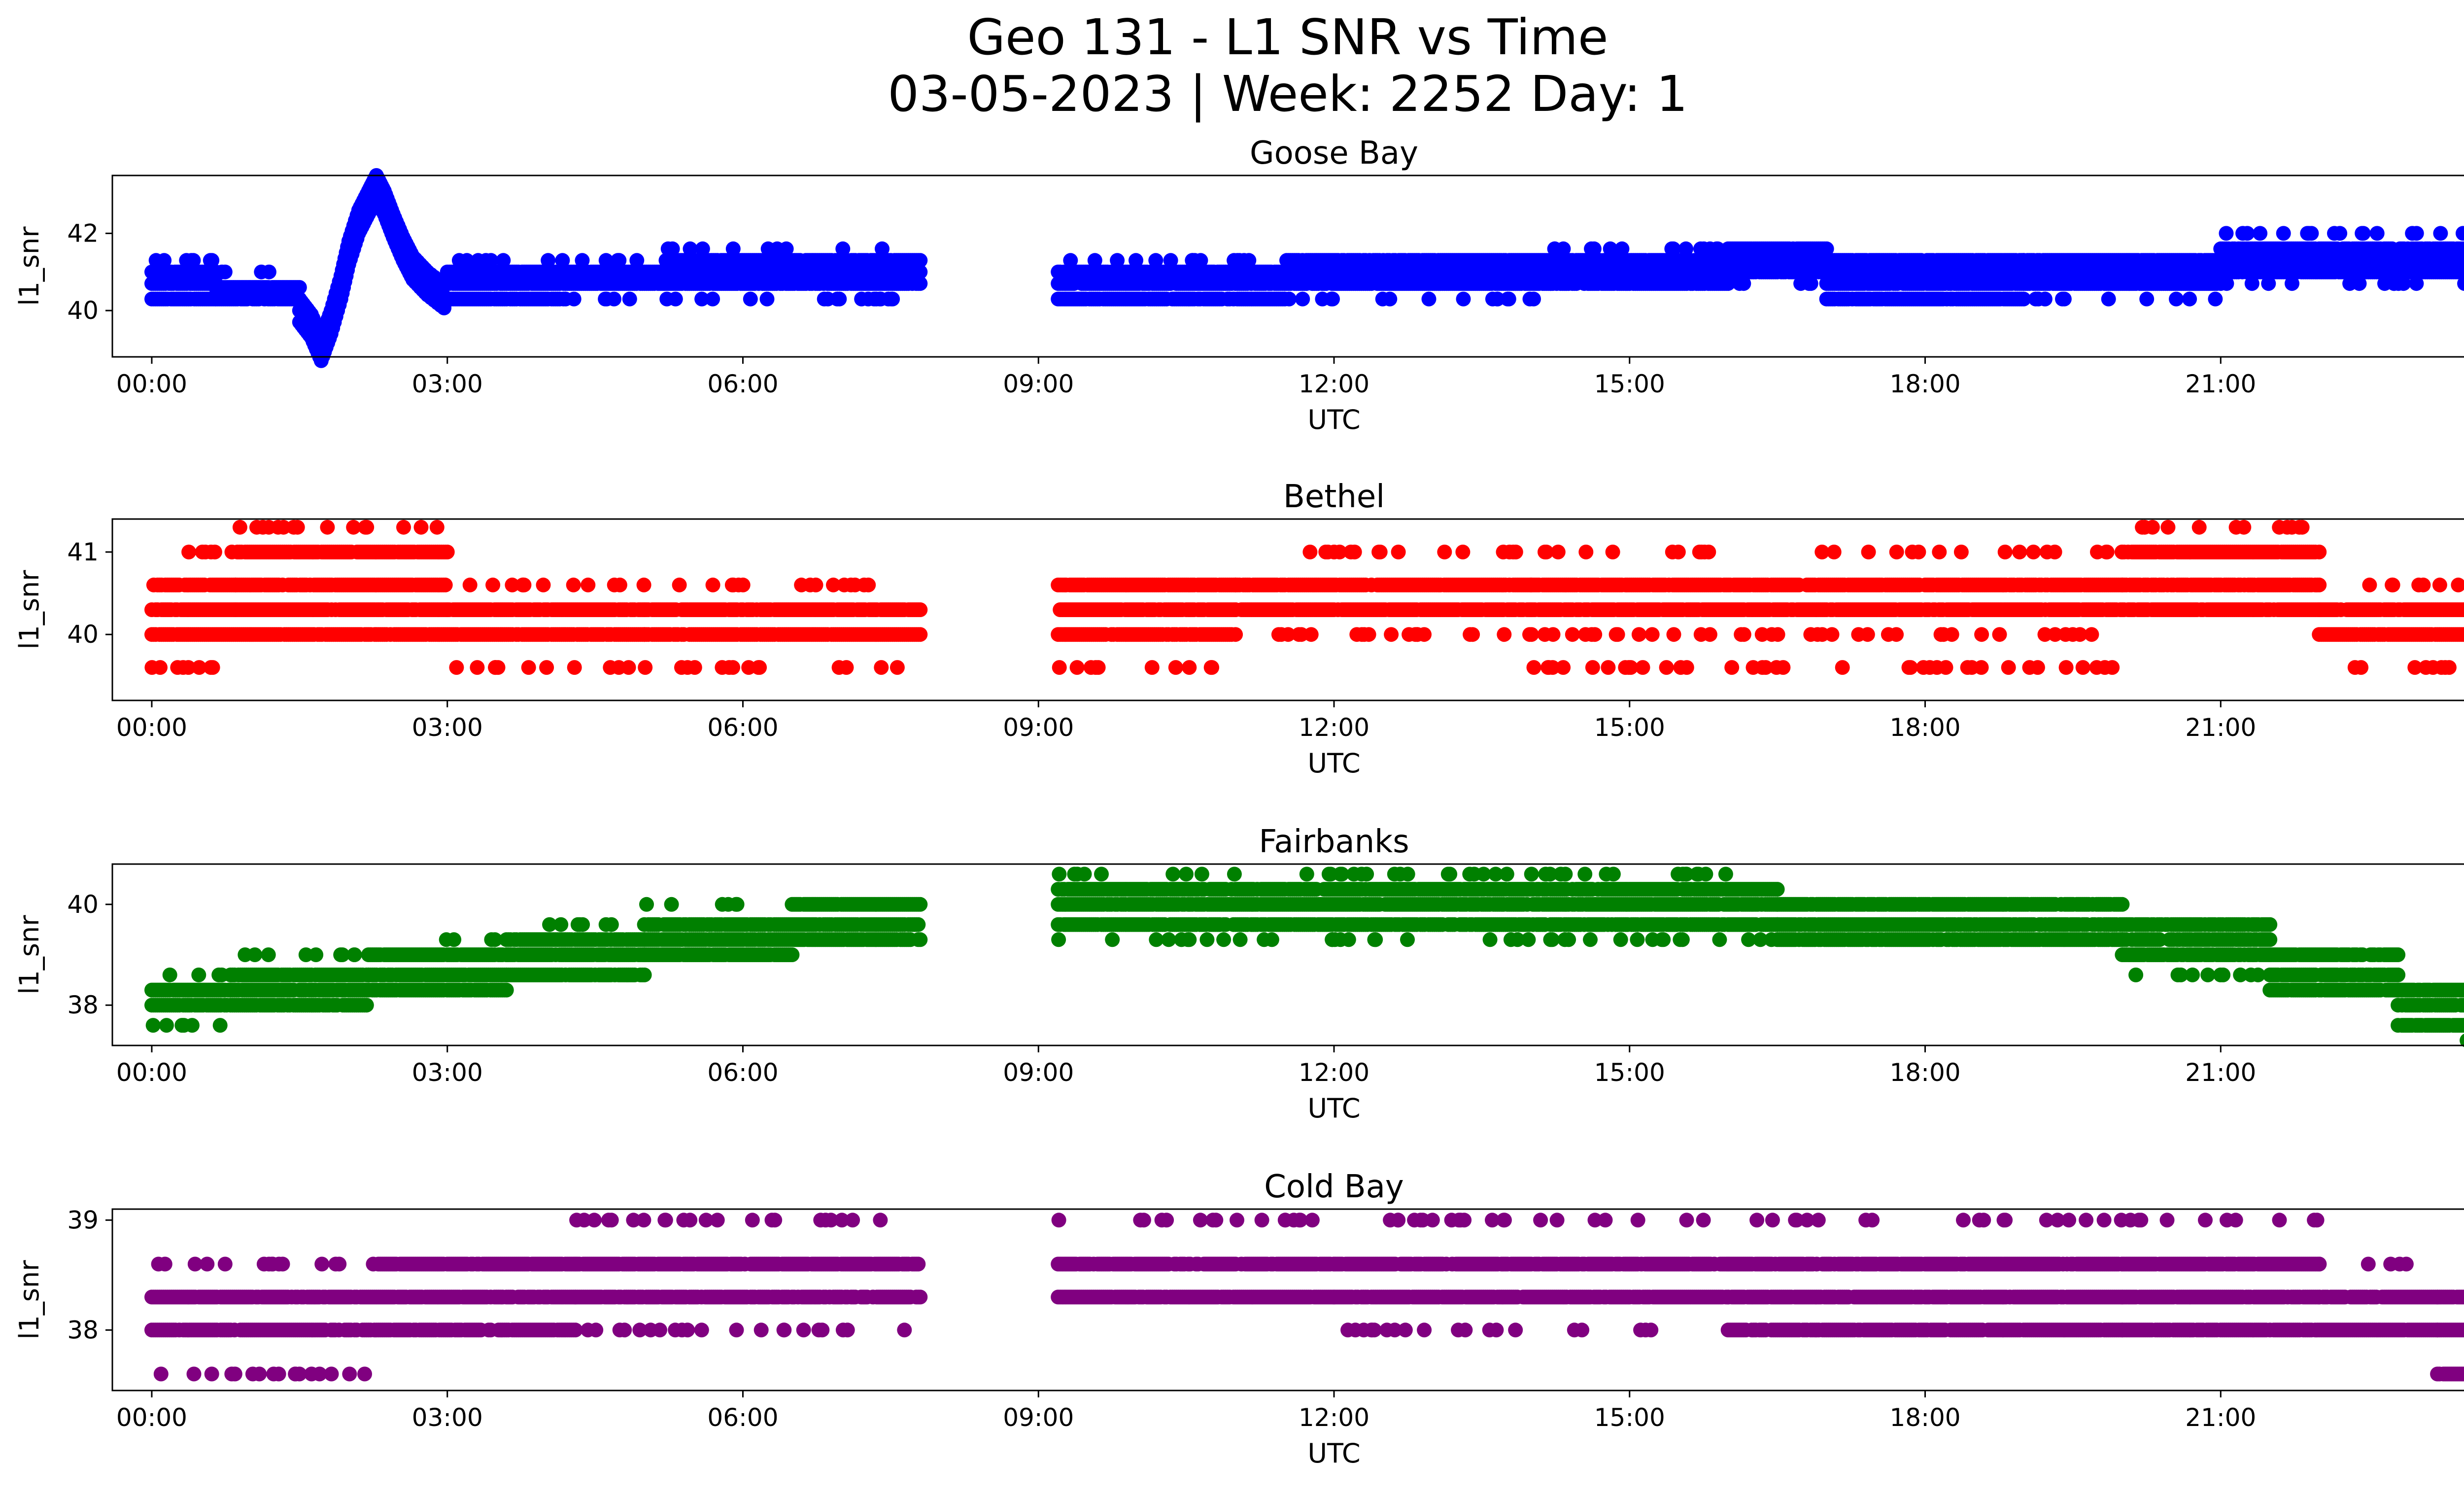  Describe the element at coordinates (1287, 94) in the screenshot. I see `figure-title-line2: 03-05-2023 | Week: 2252 Day: 1` at that location.